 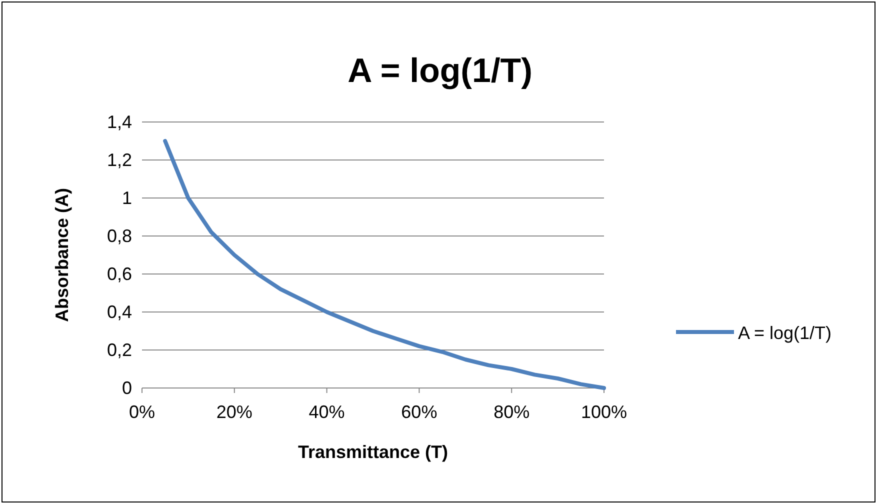 I want to click on x-axis-title: Transmittance (T), so click(x=373, y=452).